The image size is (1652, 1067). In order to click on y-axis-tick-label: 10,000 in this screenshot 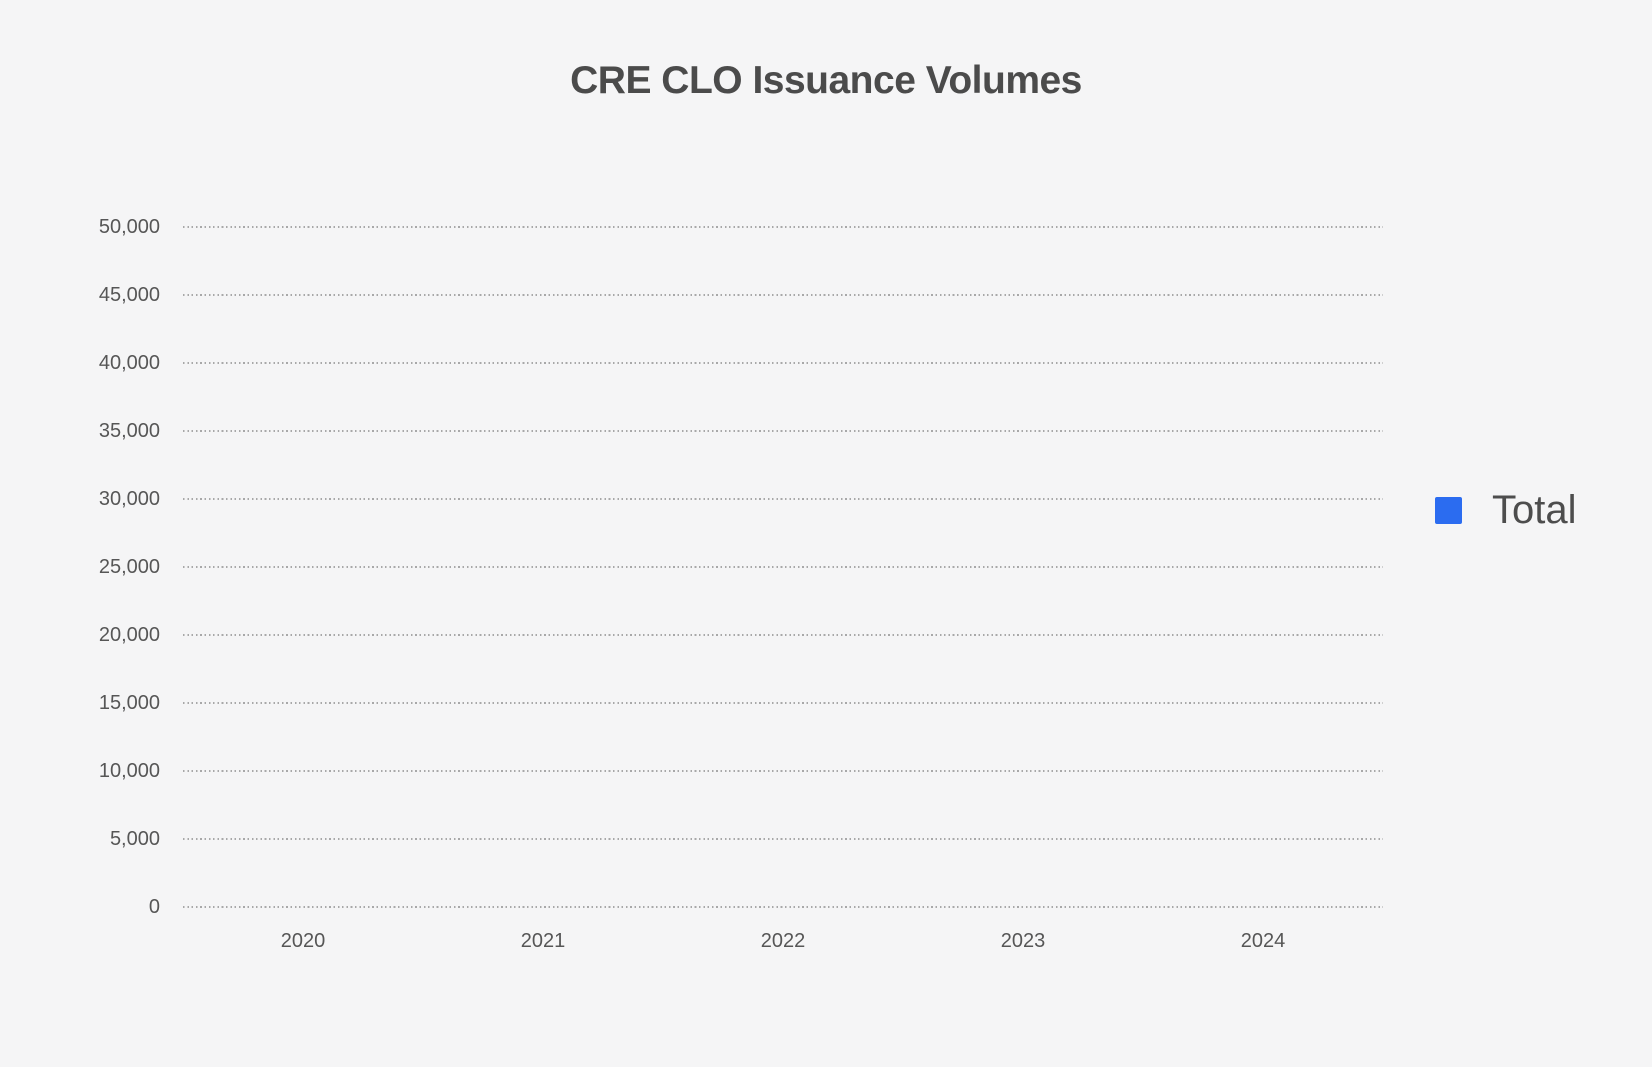, I will do `click(129, 771)`.